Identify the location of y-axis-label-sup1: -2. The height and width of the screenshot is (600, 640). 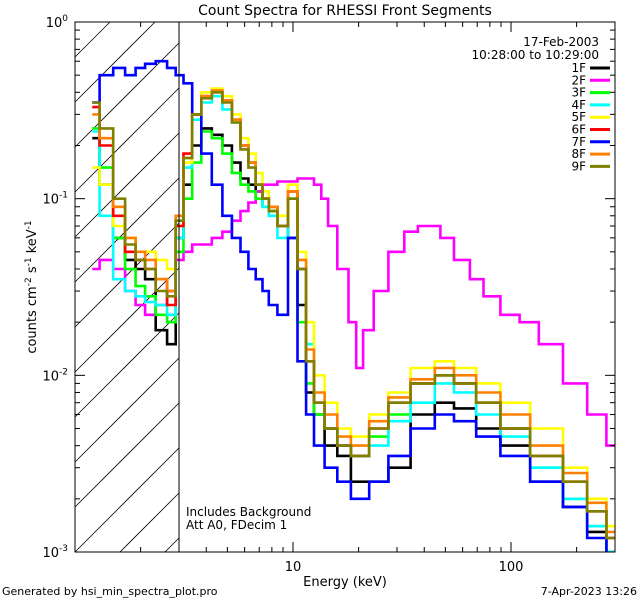
(29, 281).